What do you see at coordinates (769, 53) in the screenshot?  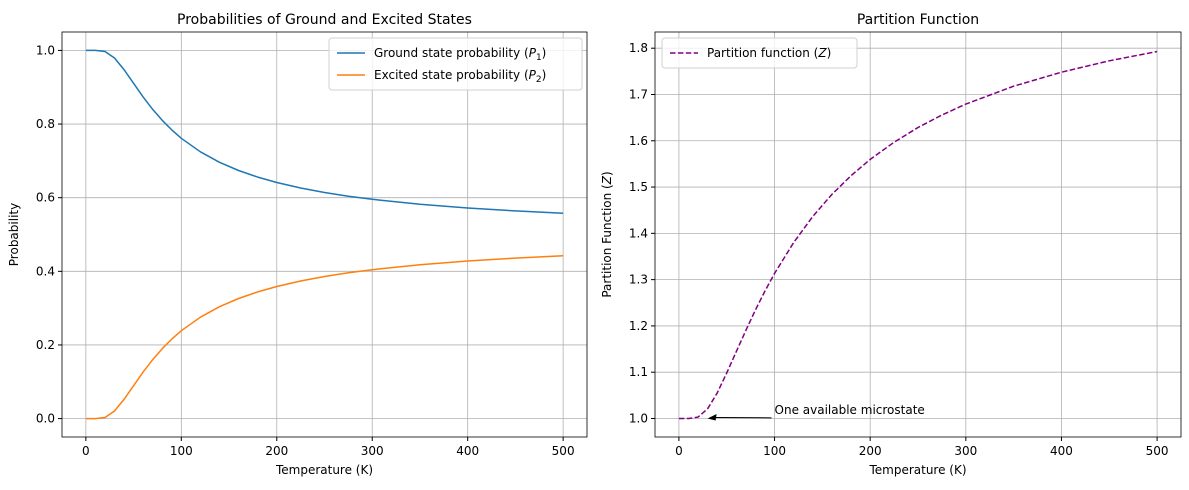 I see `legend-label: Partition function (Z)` at bounding box center [769, 53].